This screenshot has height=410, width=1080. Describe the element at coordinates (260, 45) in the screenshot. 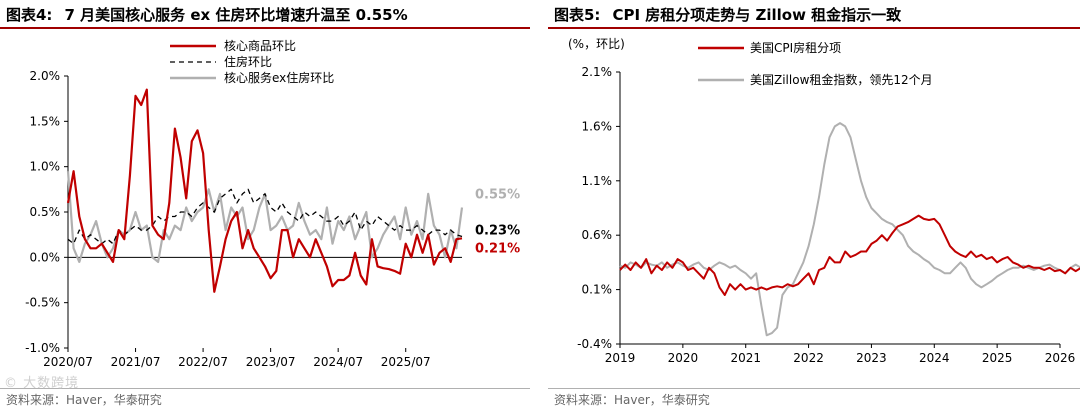

I see `legend-label-1: 核心商品环比` at that location.